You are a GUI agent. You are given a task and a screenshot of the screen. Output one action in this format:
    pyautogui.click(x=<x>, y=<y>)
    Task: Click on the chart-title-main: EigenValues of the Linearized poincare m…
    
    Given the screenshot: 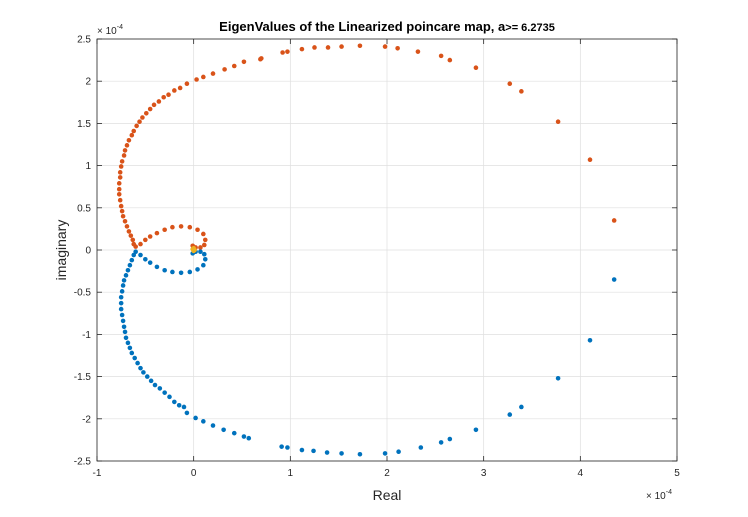 What is the action you would take?
    pyautogui.click(x=362, y=26)
    